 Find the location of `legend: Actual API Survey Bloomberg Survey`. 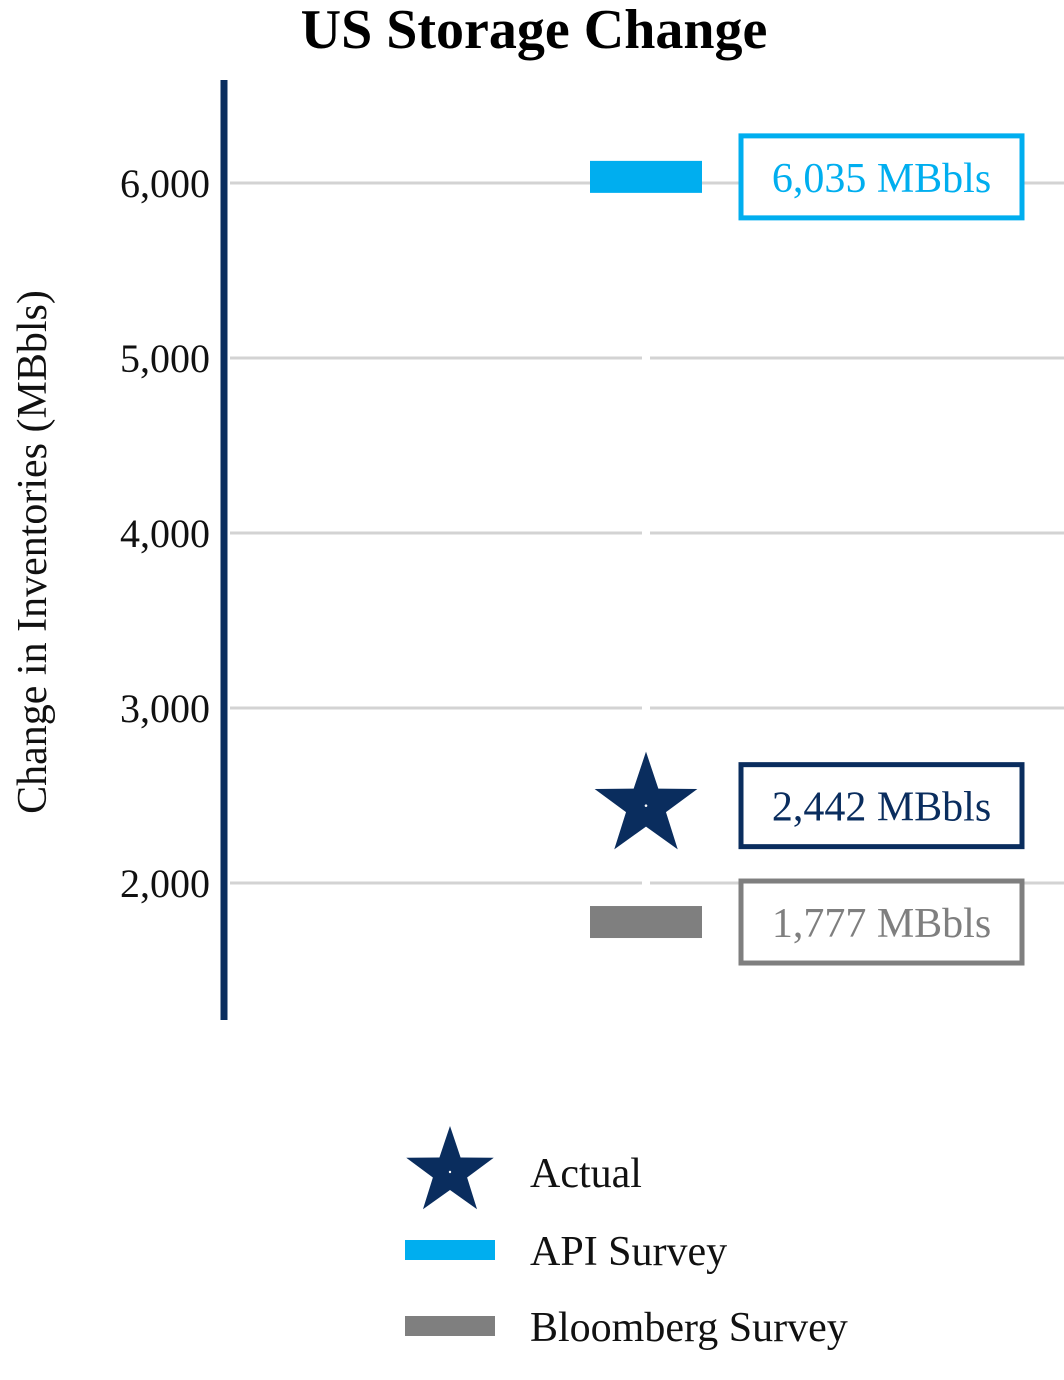

legend: Actual API Survey Bloomberg Survey is located at coordinates (626, 1238).